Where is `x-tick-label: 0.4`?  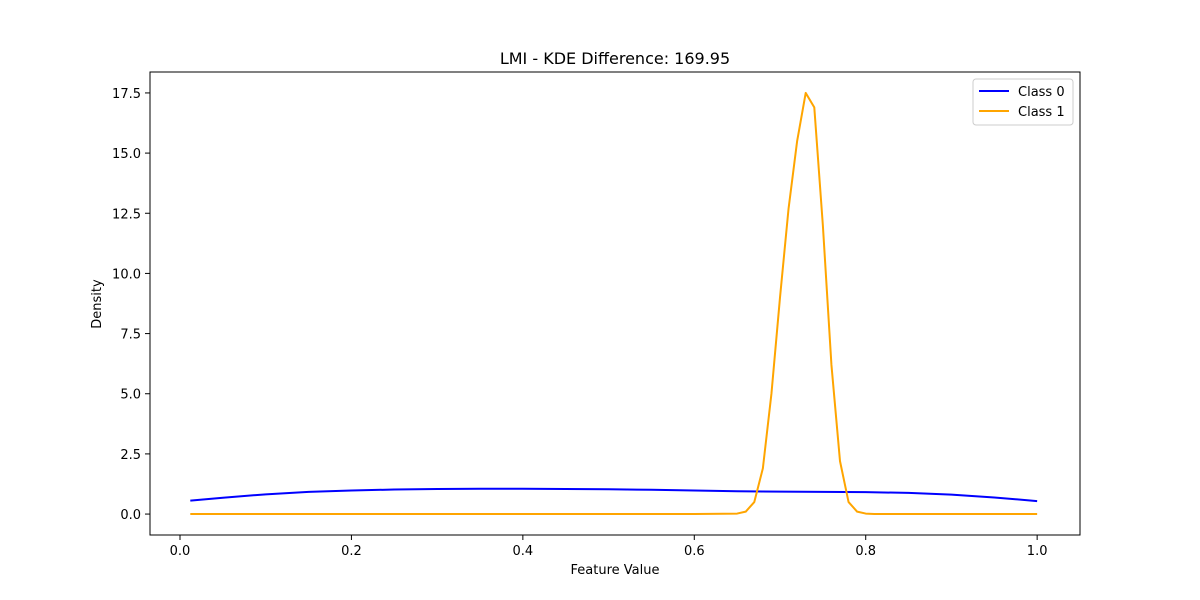
x-tick-label: 0.4 is located at coordinates (523, 551).